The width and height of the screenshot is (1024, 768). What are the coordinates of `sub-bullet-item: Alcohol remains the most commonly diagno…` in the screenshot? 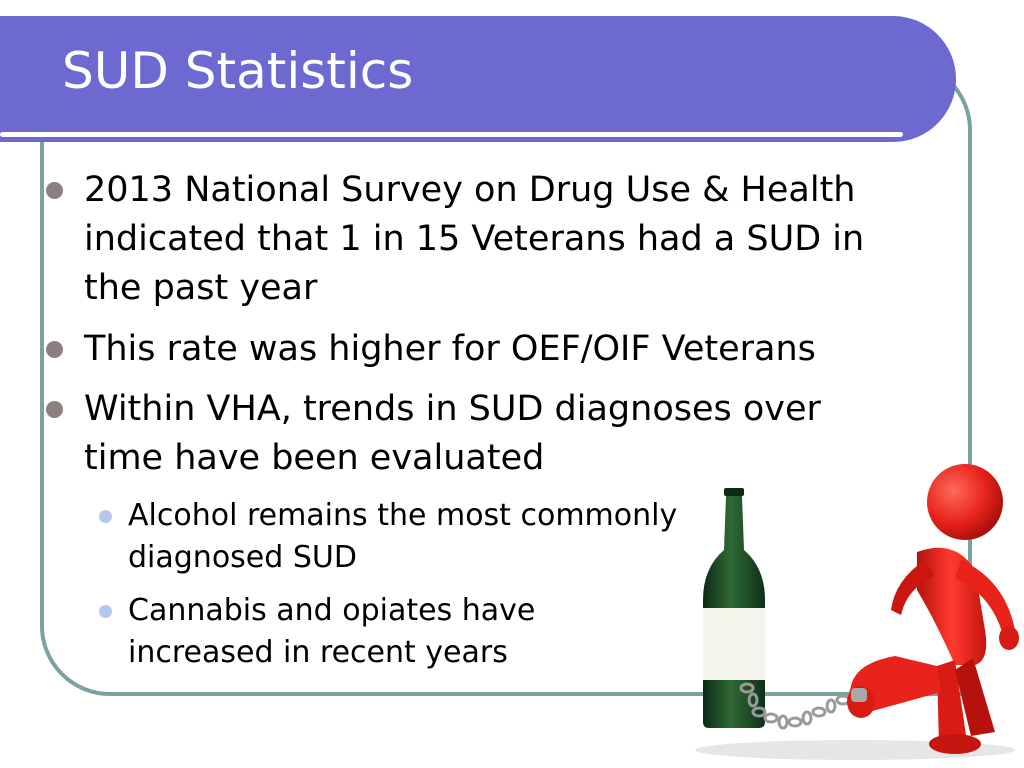 It's located at (428, 537).